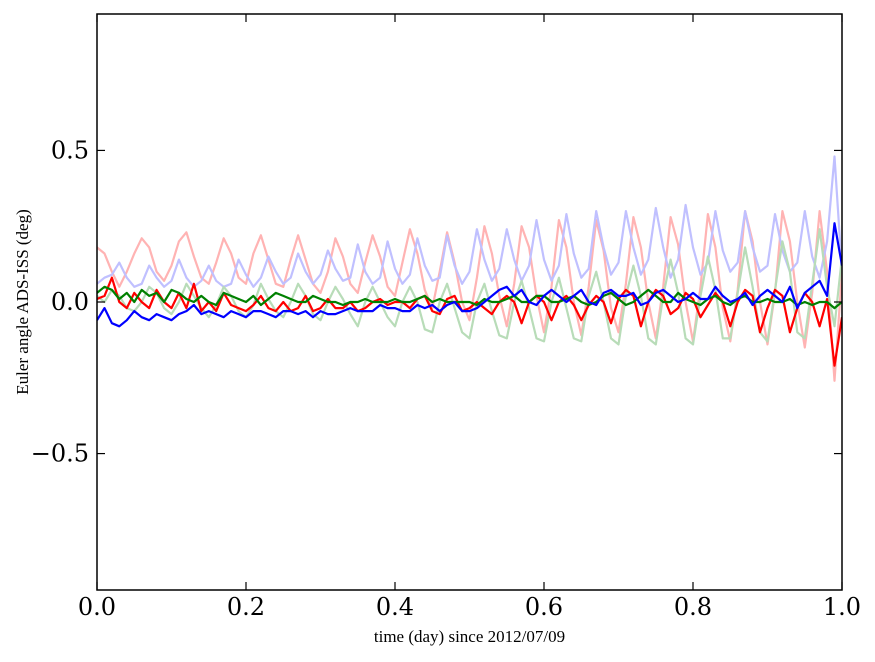 Image resolution: width=875 pixels, height=662 pixels. I want to click on x-tick-label: 0.2, so click(246, 607).